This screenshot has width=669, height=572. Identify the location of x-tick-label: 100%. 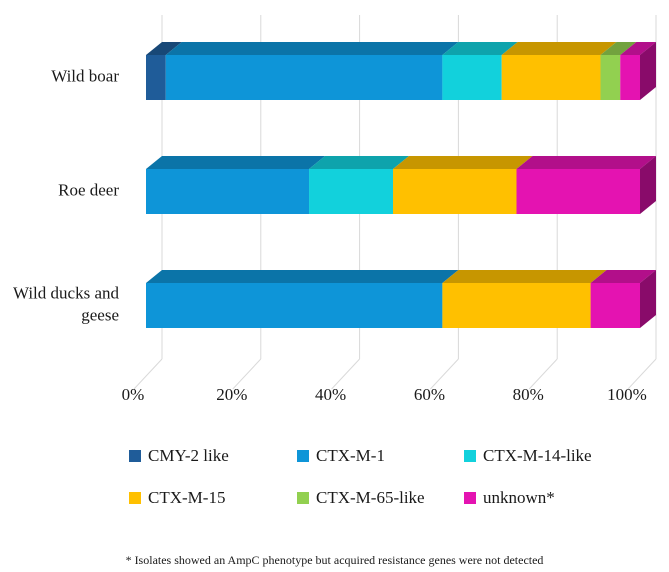
(627, 394).